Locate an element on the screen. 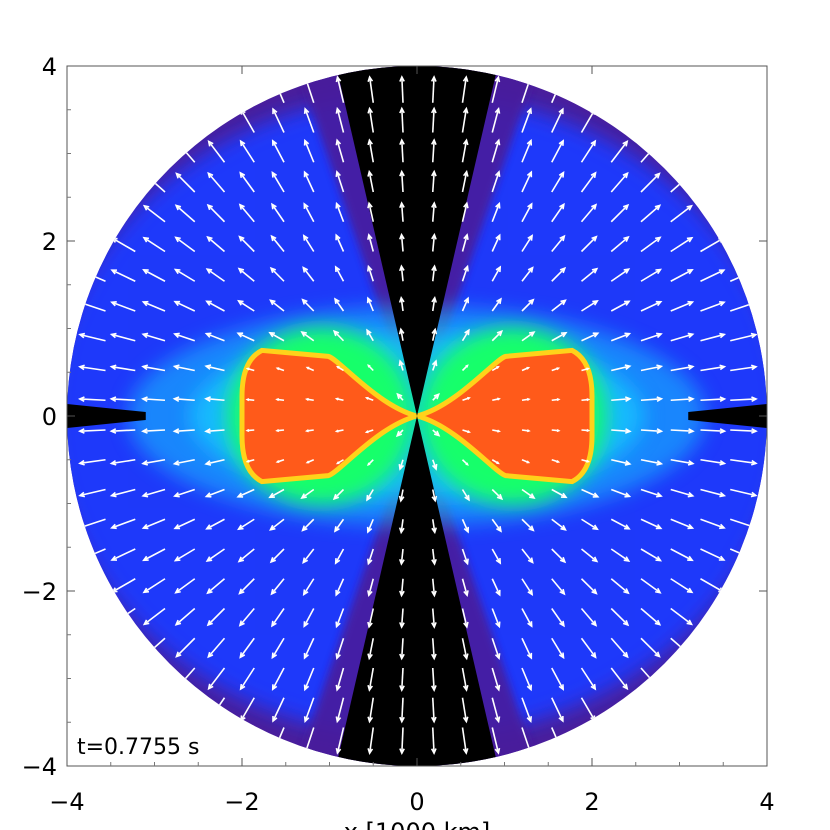  equatorial-funnel-left is located at coordinates (106, 416).